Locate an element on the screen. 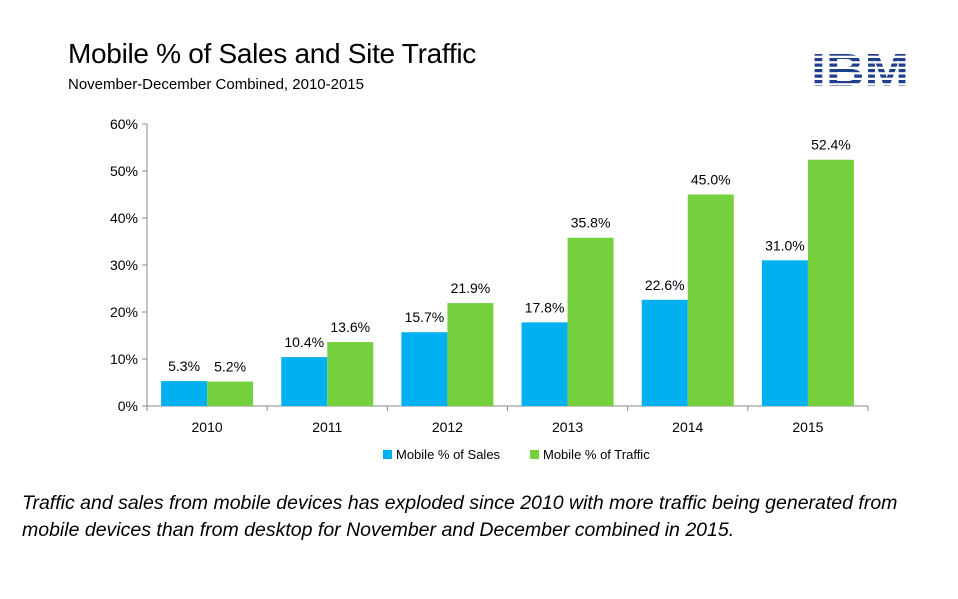 The width and height of the screenshot is (958, 599). y-tick-label: 10% is located at coordinates (124, 359).